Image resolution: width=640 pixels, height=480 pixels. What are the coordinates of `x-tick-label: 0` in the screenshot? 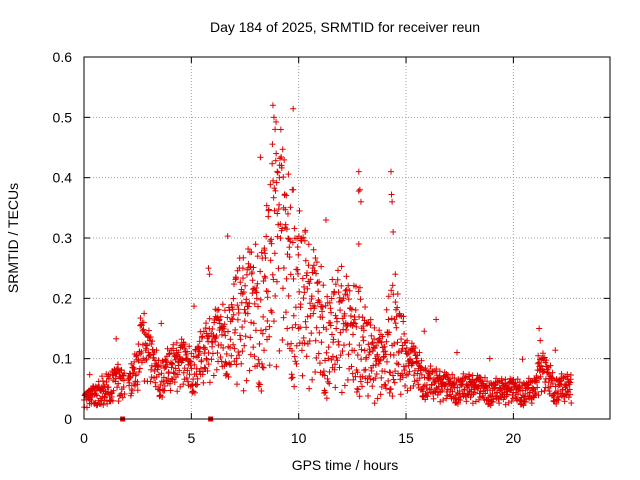 It's located at (84, 438).